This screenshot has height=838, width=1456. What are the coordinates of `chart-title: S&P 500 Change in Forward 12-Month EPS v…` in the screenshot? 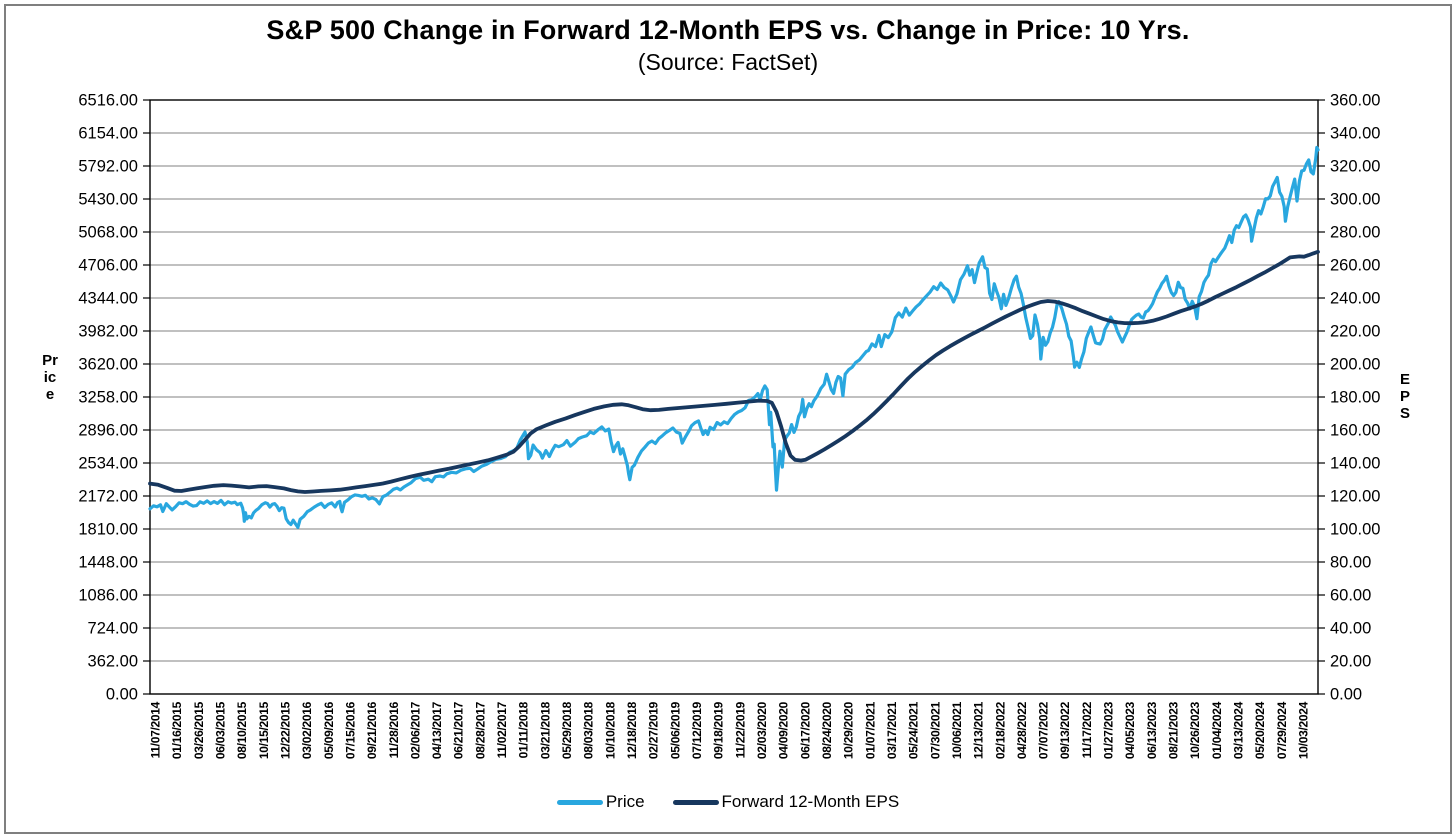 It's located at (728, 30).